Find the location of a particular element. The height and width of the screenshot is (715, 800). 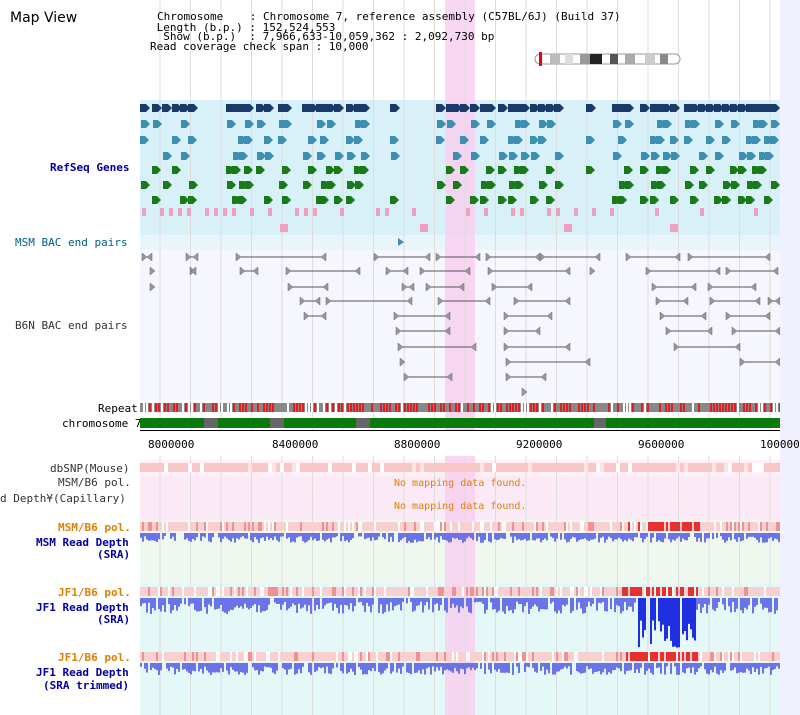

refseq-genes-label: RefSeq Genes is located at coordinates (90, 167).